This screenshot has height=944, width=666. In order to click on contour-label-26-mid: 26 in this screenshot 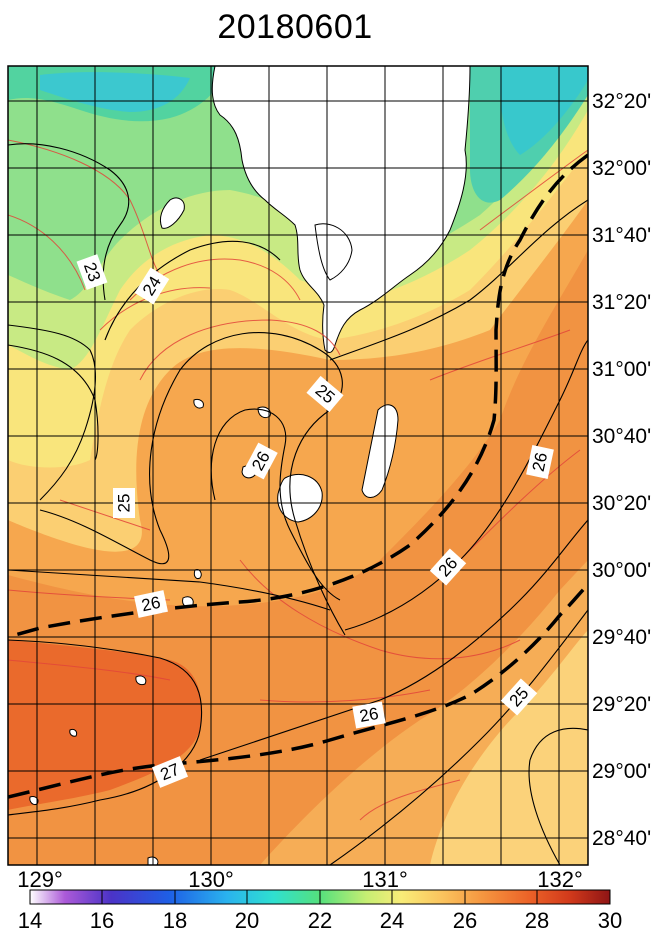, I will do `click(448, 567)`.